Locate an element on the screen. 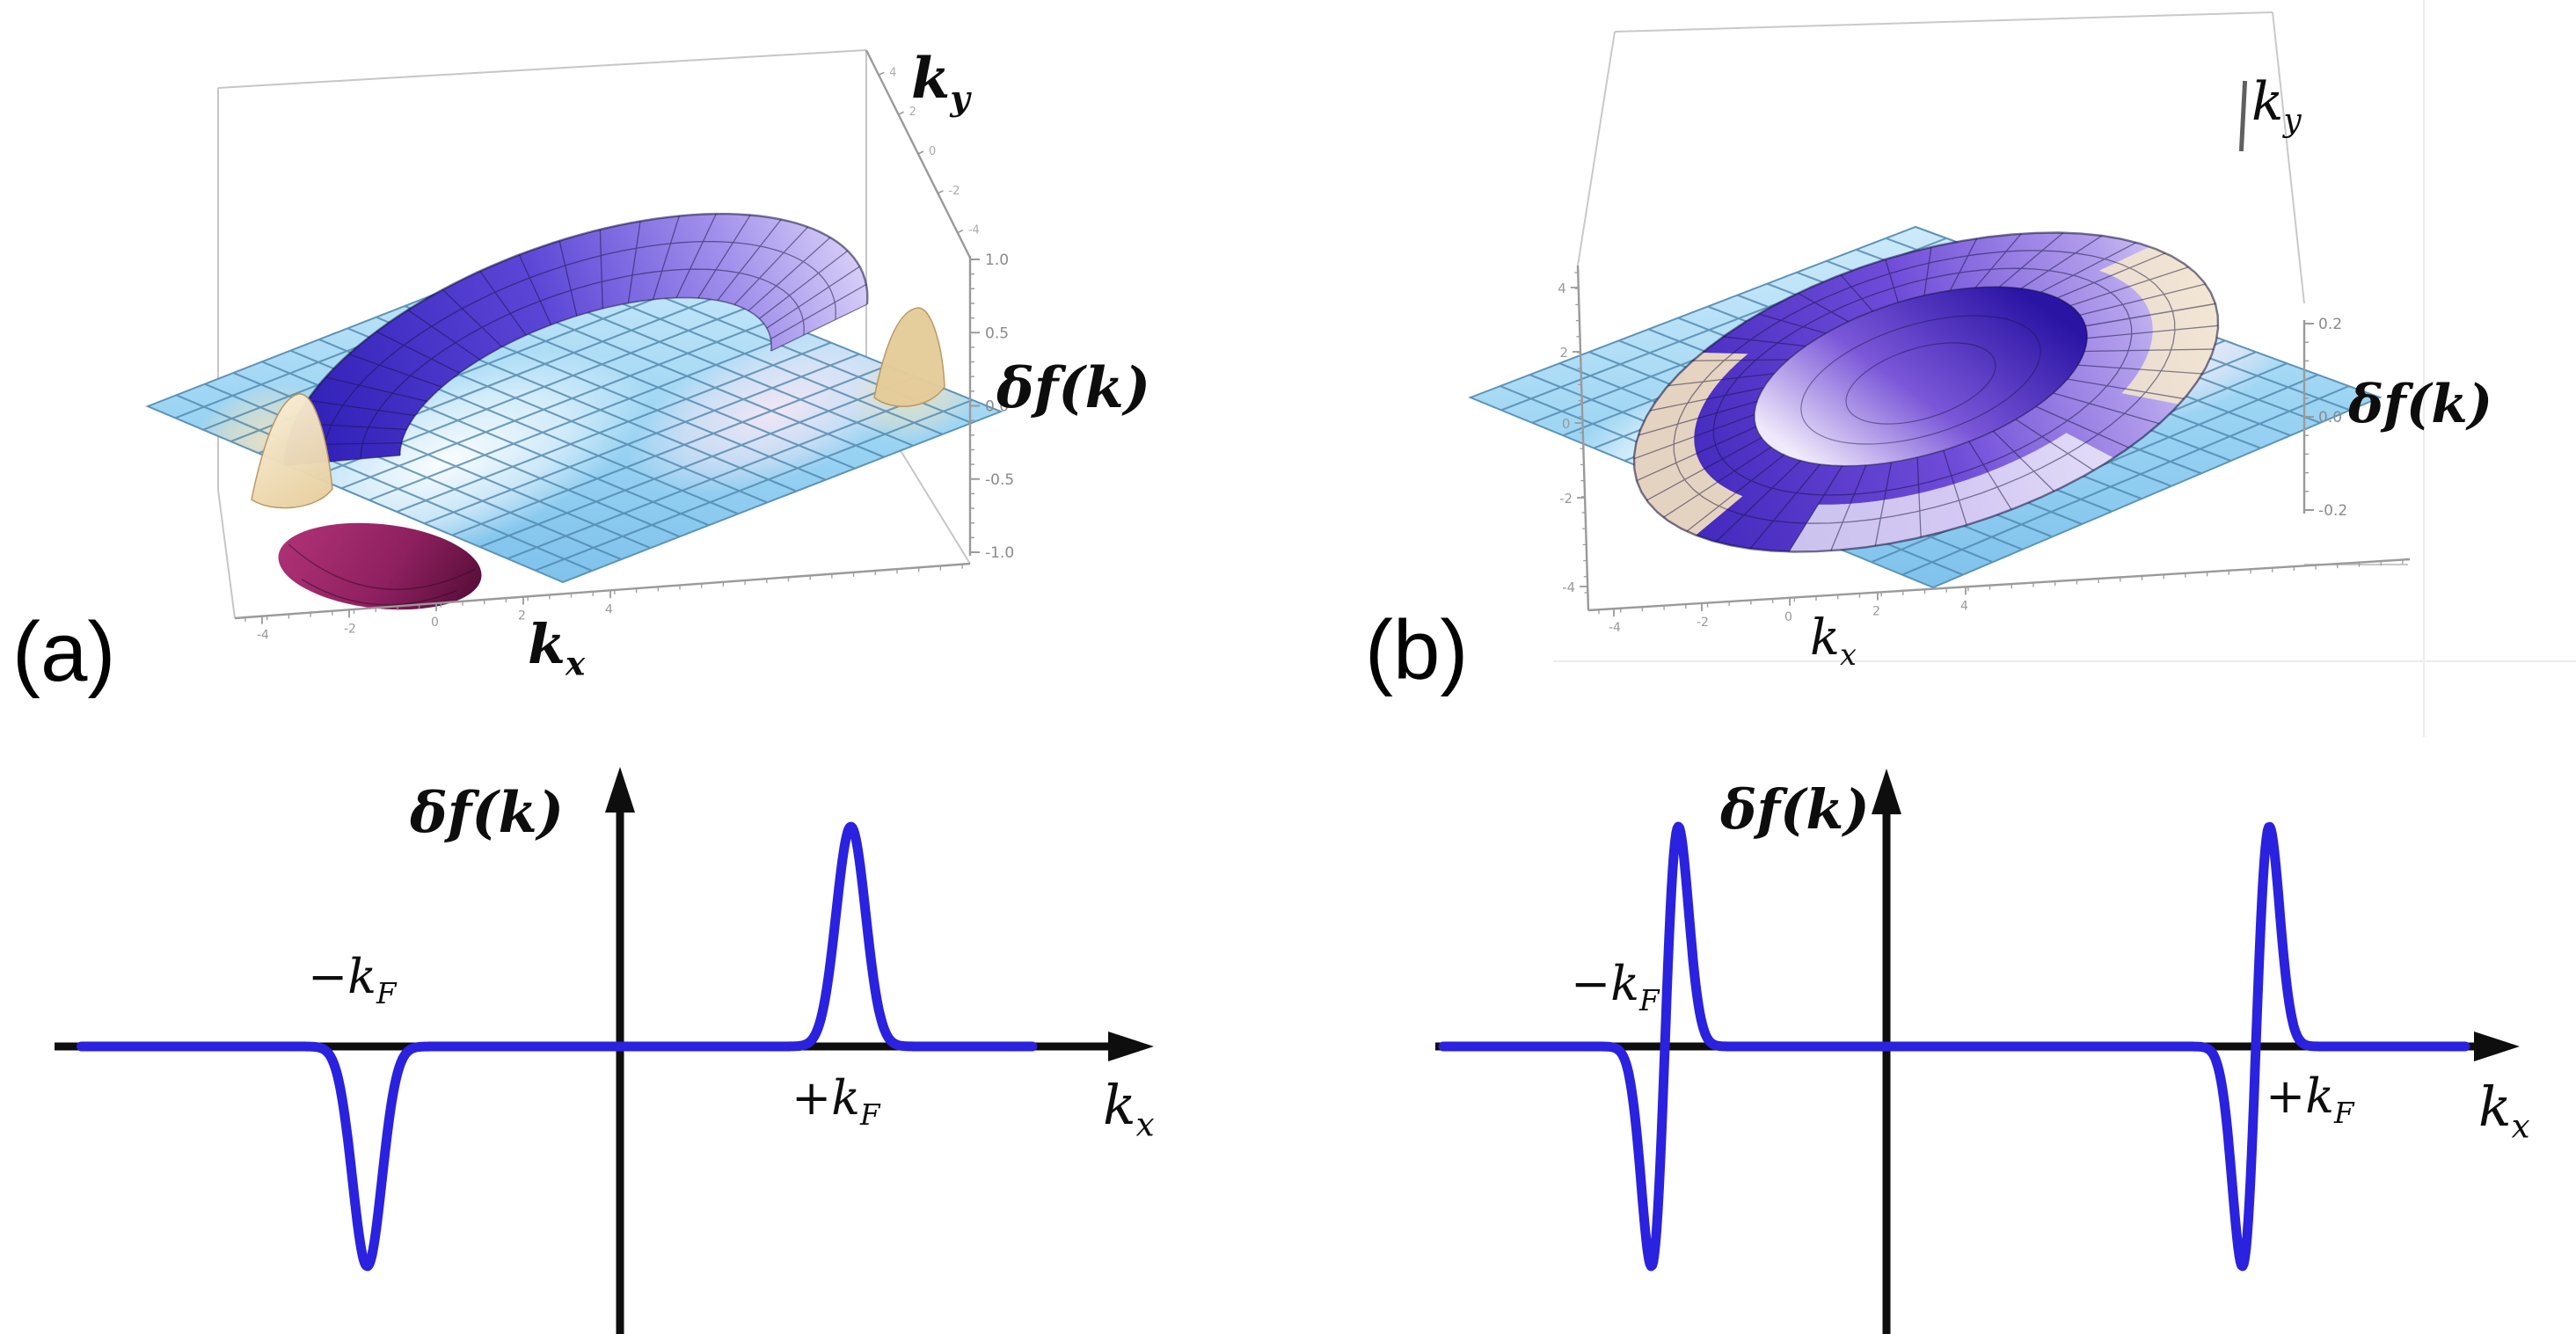 This screenshot has width=2576, height=1334. b3d-ky-axis-label: ky is located at coordinates (2276, 105).